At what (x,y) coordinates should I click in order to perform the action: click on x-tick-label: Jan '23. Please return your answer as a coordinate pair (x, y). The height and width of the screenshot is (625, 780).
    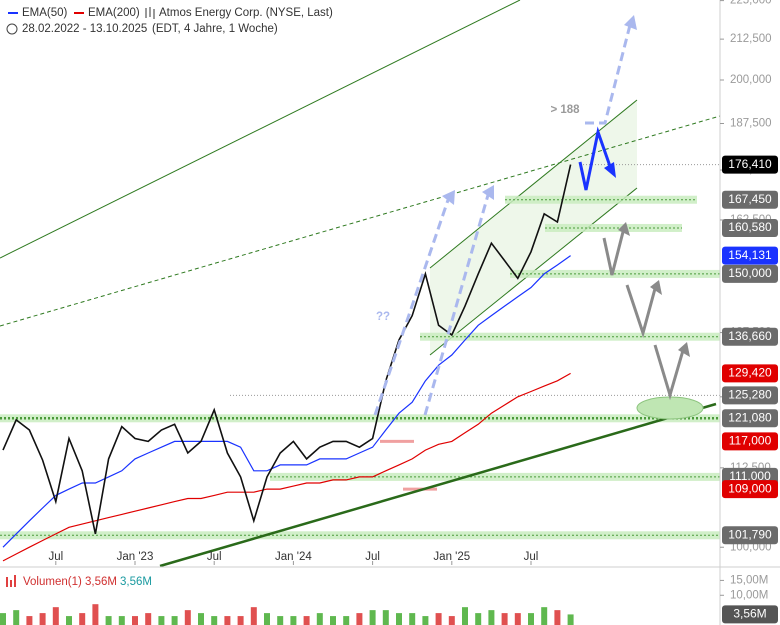
    Looking at the image, I should click on (135, 557).